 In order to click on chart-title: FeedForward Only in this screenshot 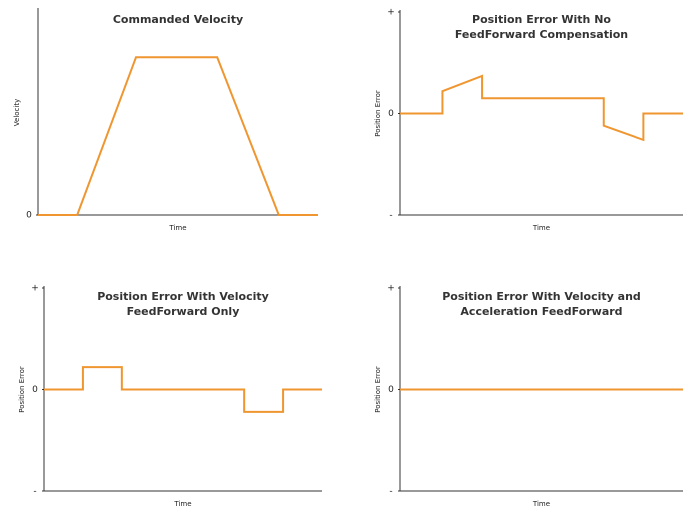, I will do `click(183, 311)`.